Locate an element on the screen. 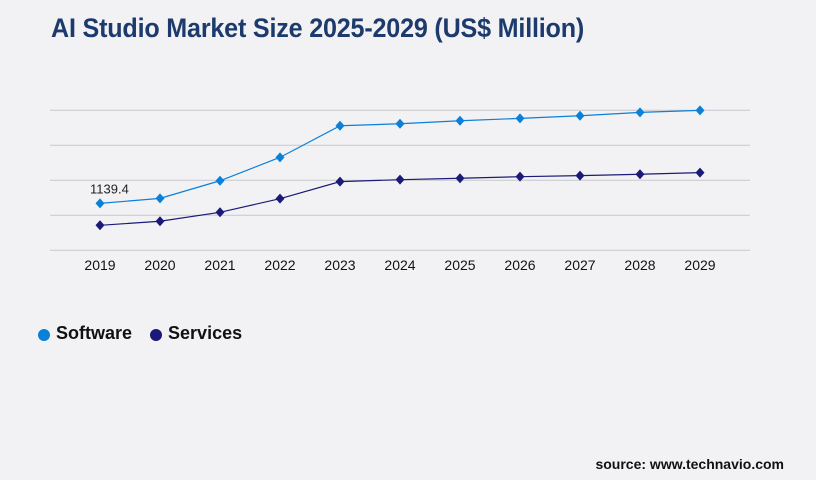 Image resolution: width=816 pixels, height=480 pixels. legend-item-services: Services is located at coordinates (196, 333).